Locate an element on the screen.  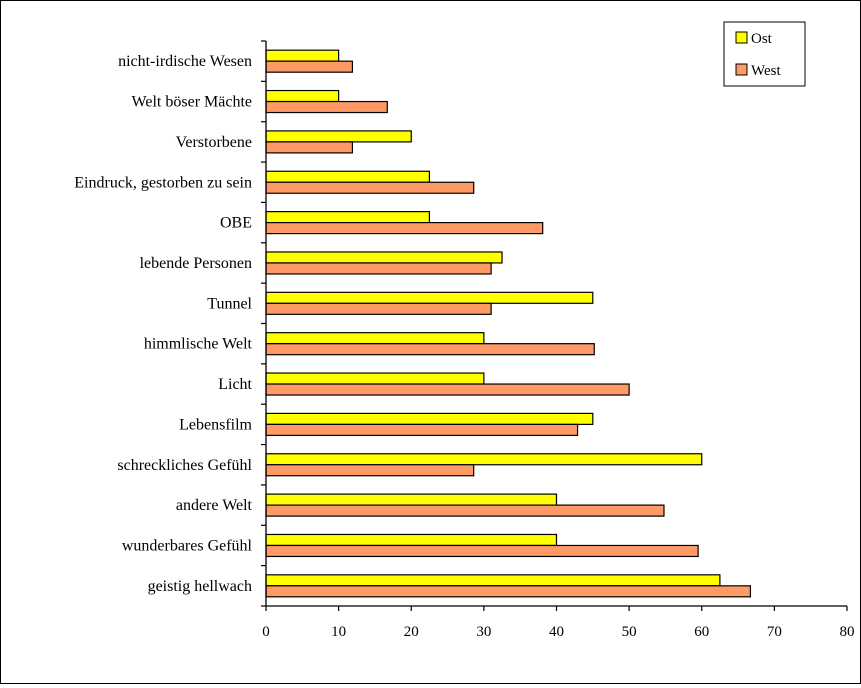
bar-west-welt-böser-mächte is located at coordinates (326, 107).